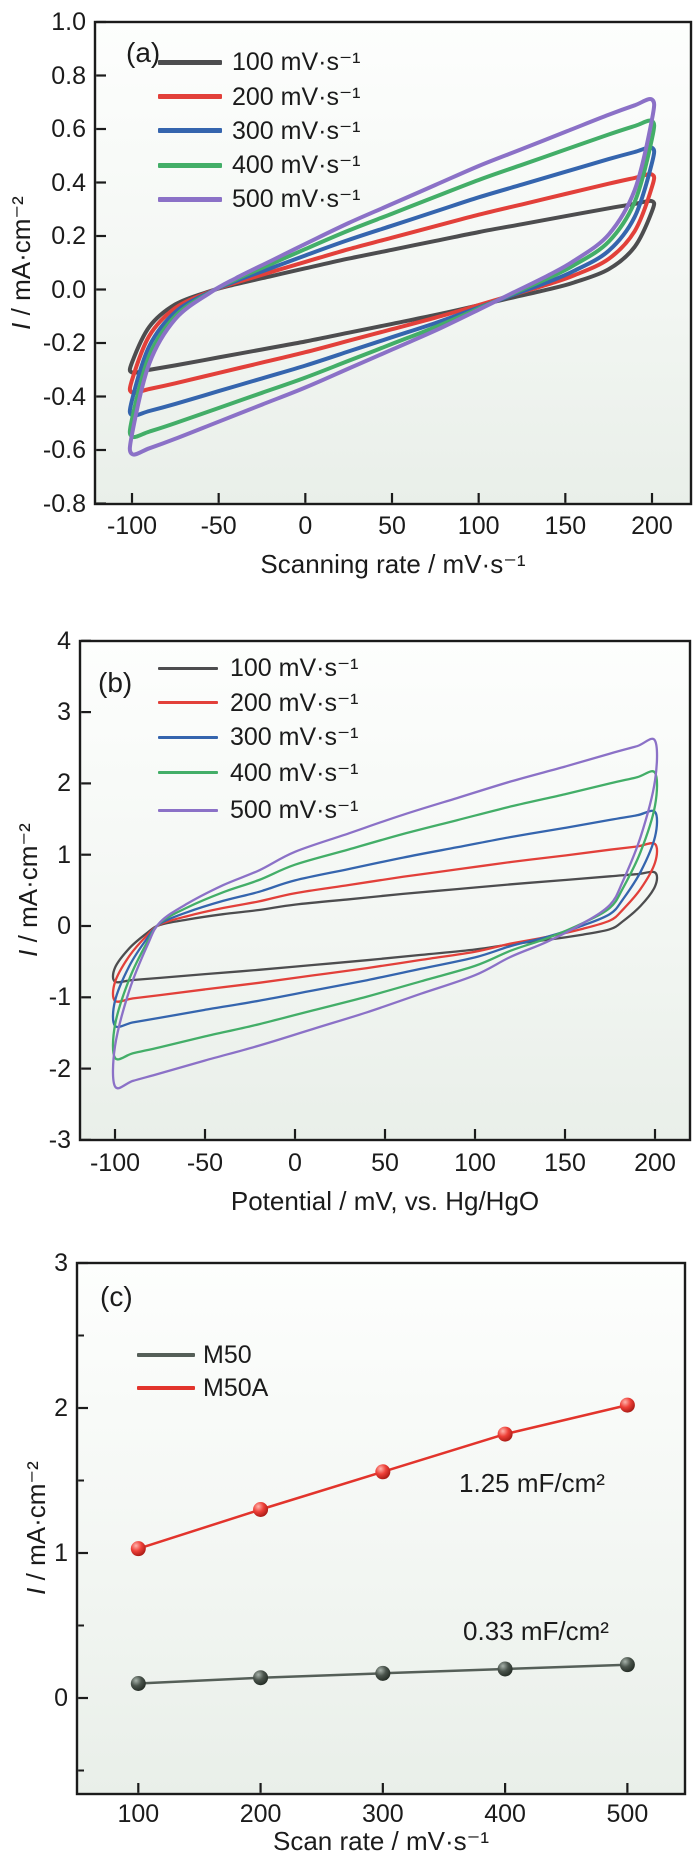 Image resolution: width=700 pixels, height=1856 pixels. Describe the element at coordinates (64, 640) in the screenshot. I see `panel-b-y-tick-label: 4` at that location.